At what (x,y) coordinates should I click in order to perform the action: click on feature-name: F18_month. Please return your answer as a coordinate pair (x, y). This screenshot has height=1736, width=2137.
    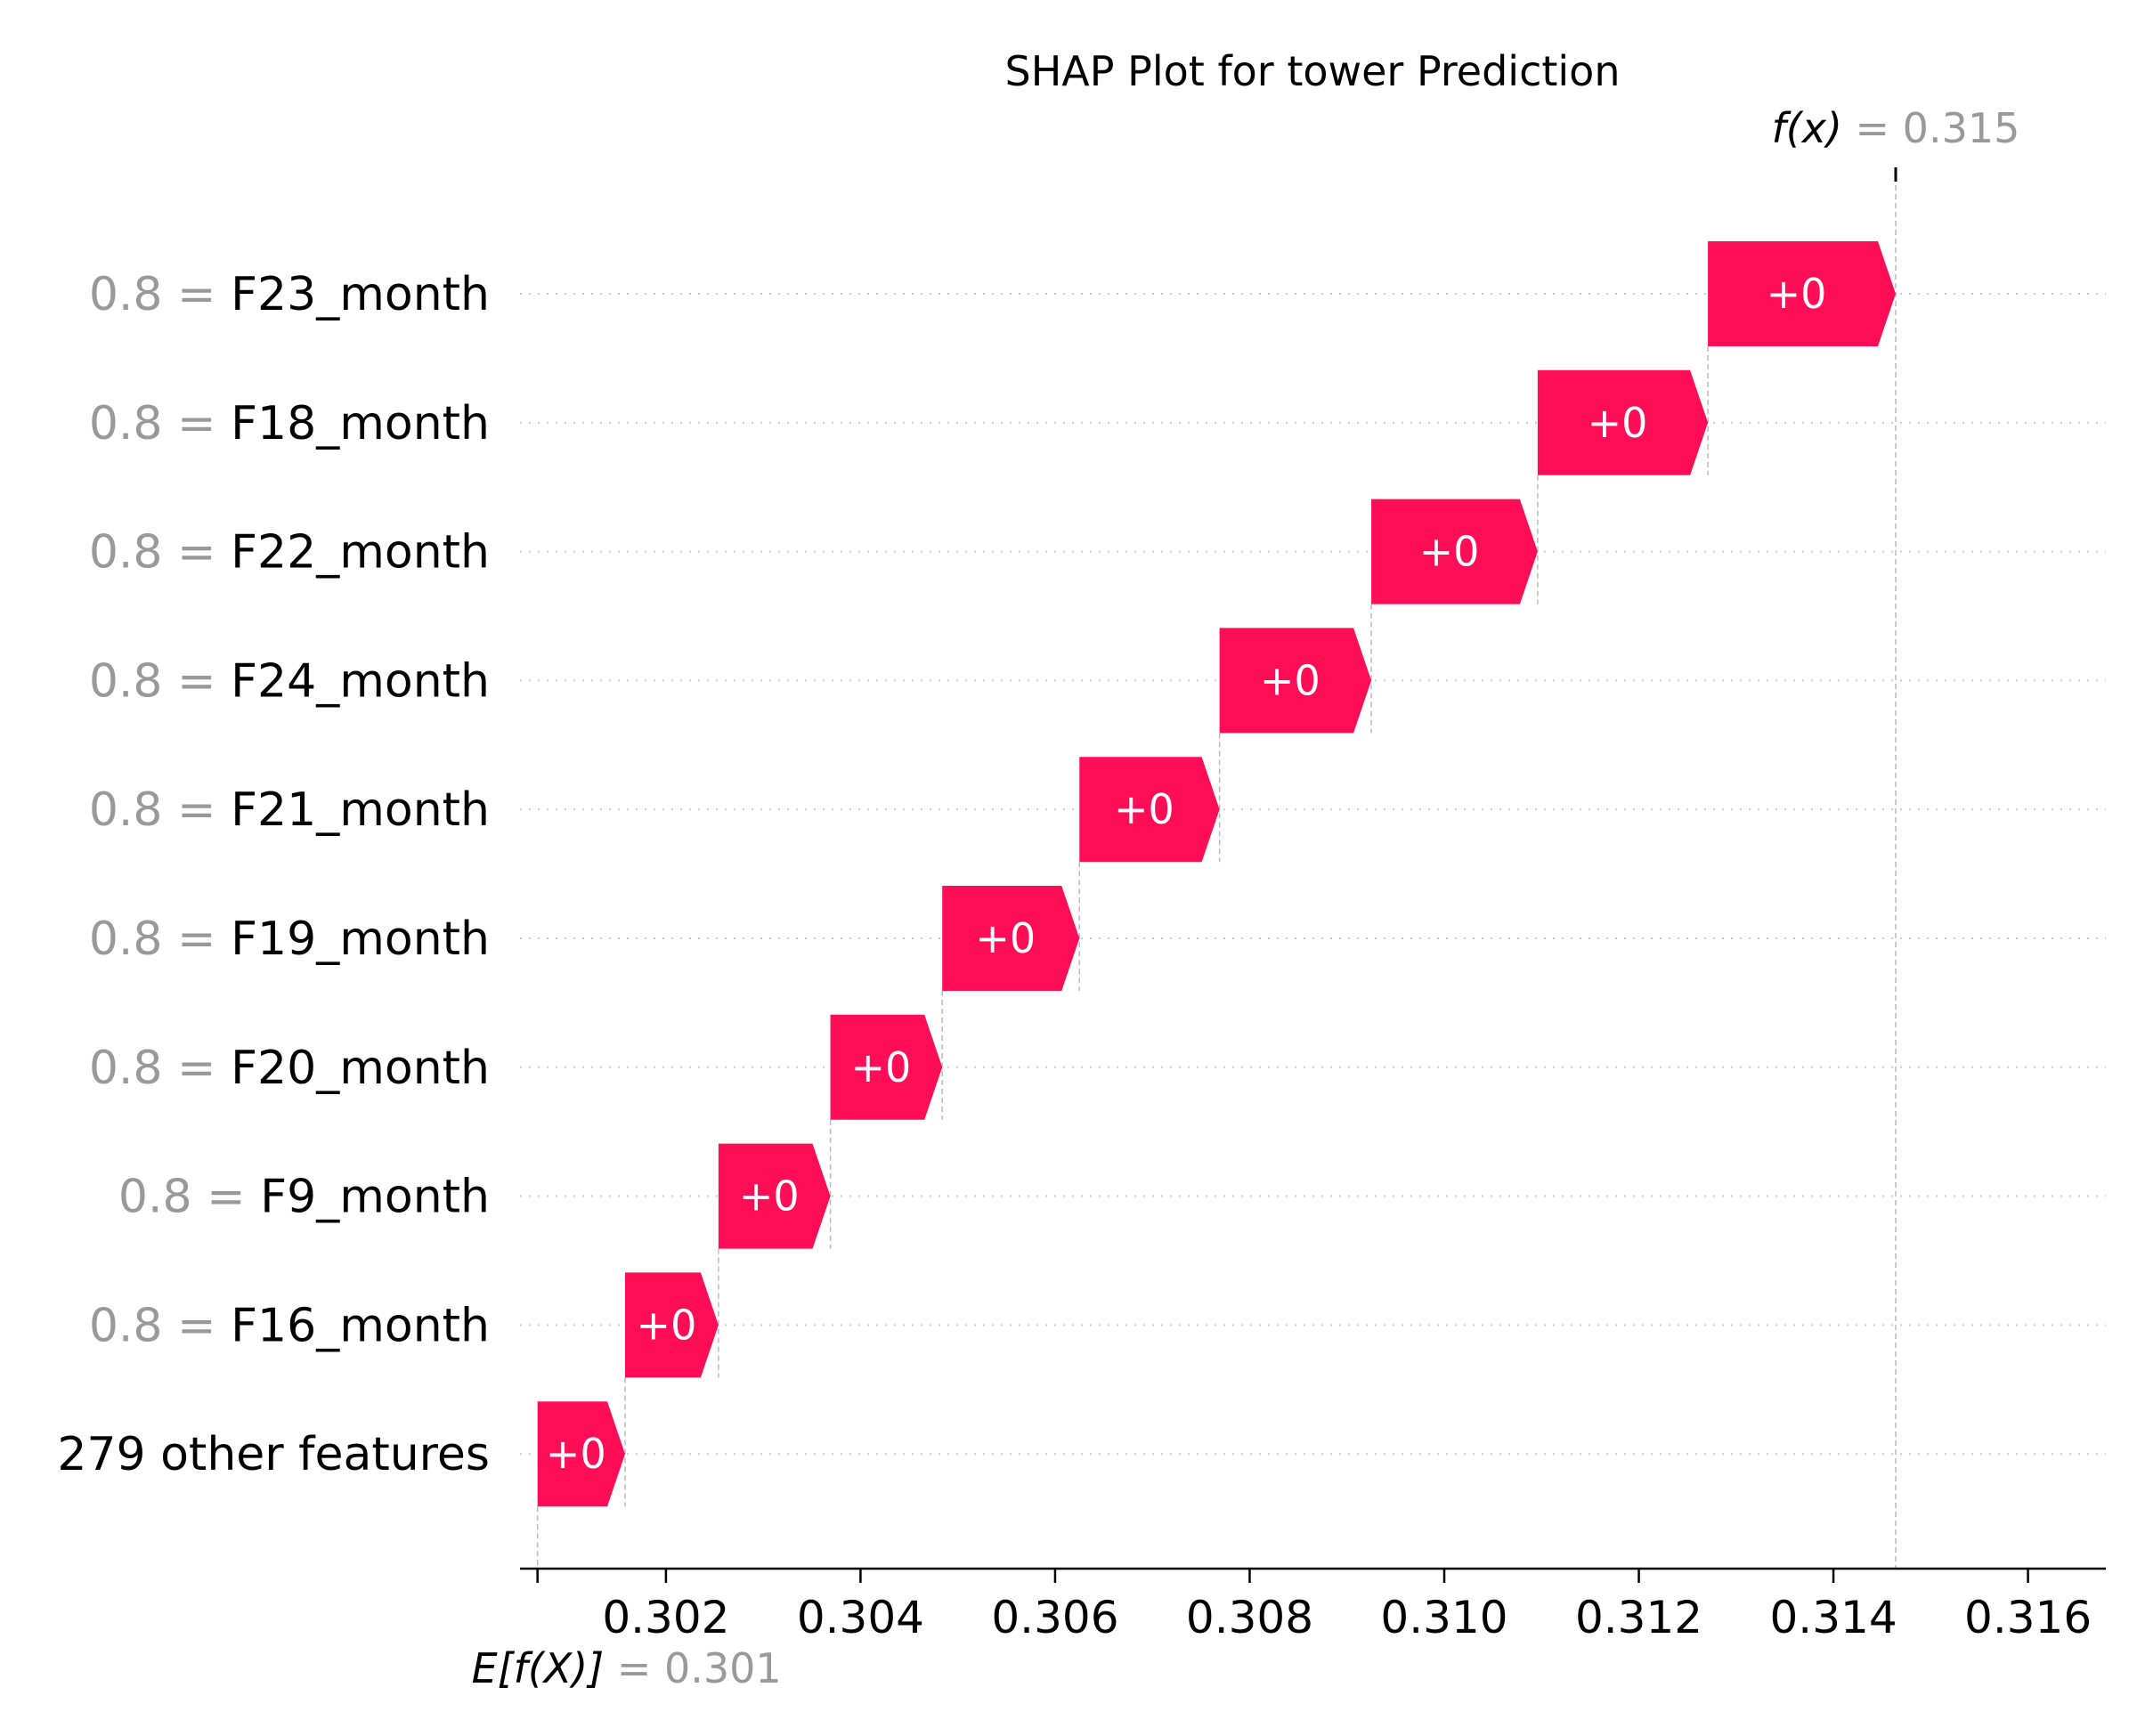
    Looking at the image, I should click on (360, 423).